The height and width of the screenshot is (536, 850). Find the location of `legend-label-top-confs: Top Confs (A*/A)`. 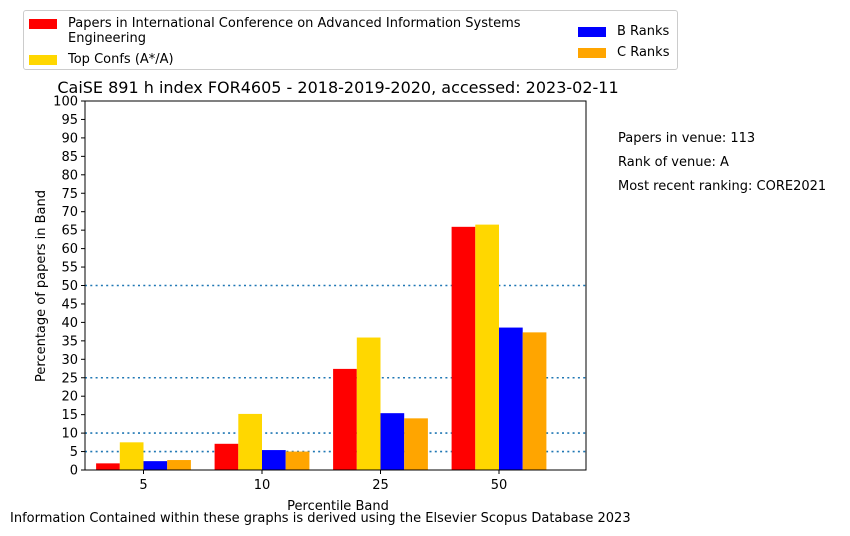

legend-label-top-confs: Top Confs (A*/A) is located at coordinates (121, 59).